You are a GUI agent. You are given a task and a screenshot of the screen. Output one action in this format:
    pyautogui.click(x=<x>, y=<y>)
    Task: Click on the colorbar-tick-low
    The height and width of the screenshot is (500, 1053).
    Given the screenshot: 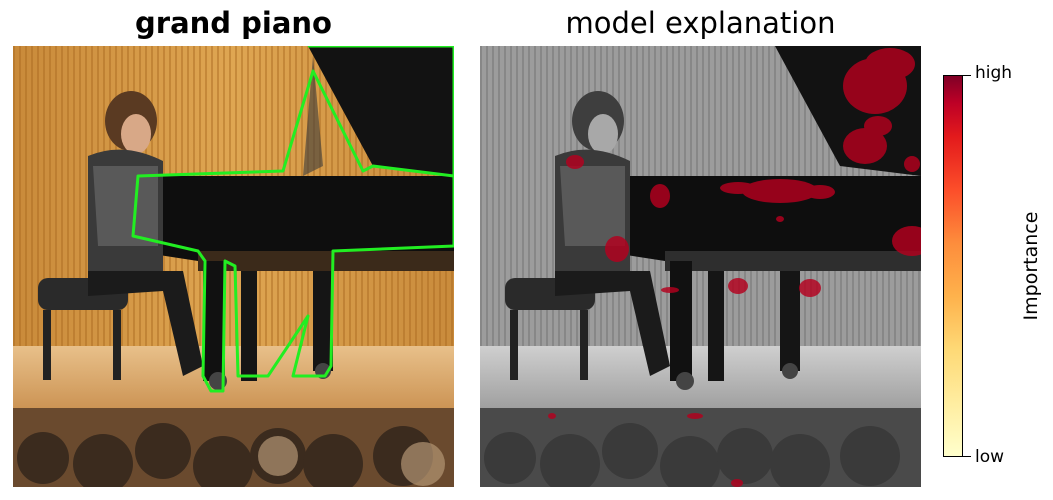 What is the action you would take?
    pyautogui.click(x=967, y=456)
    